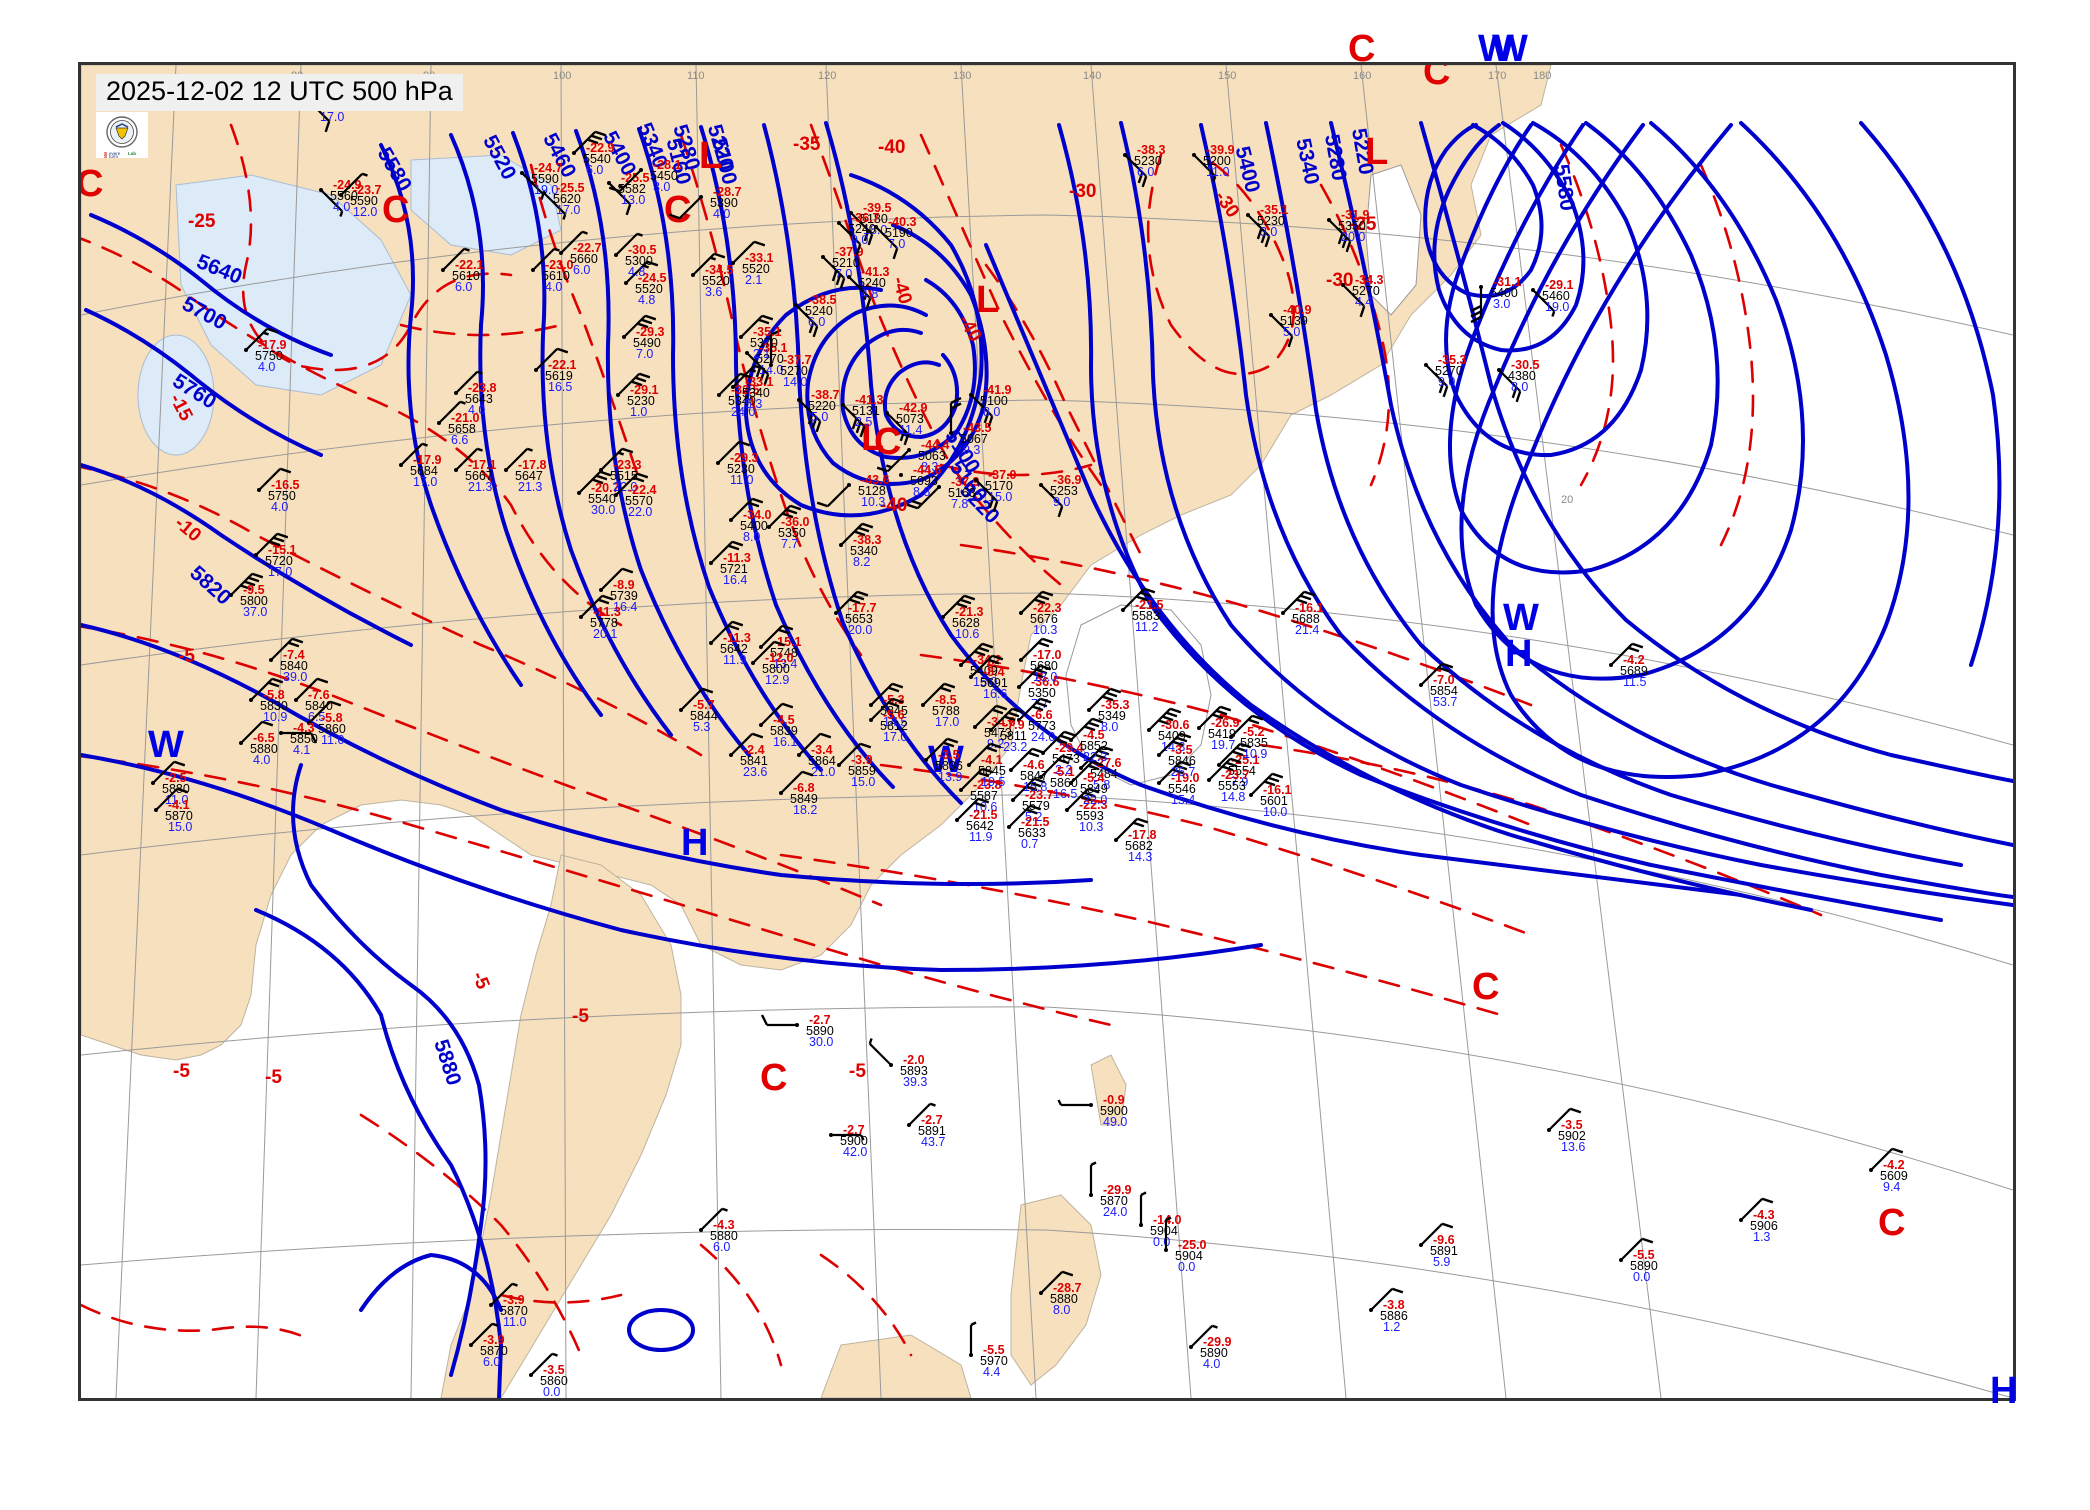 This screenshot has height=1510, width=2090. I want to click on station-temperature: -22.9, so click(600, 148).